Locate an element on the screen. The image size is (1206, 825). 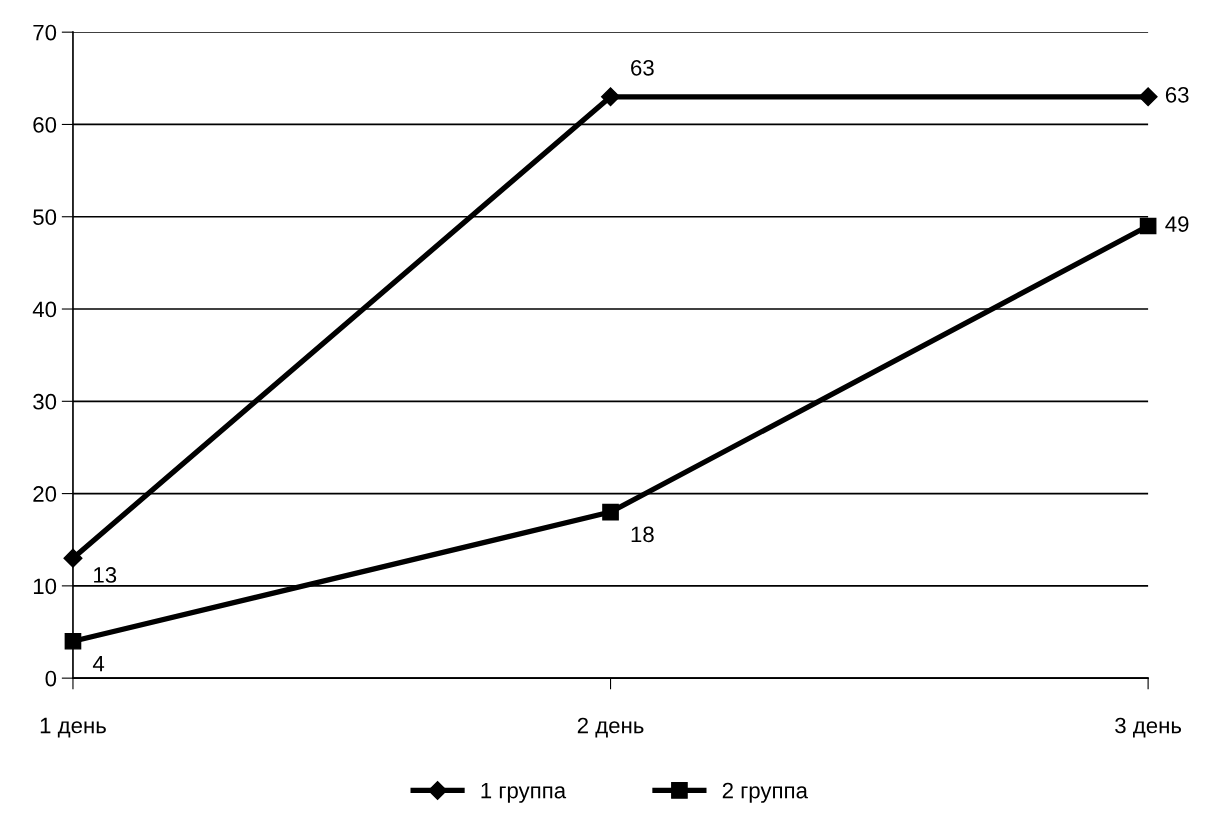
y-tick-label: 50 is located at coordinates (45, 217).